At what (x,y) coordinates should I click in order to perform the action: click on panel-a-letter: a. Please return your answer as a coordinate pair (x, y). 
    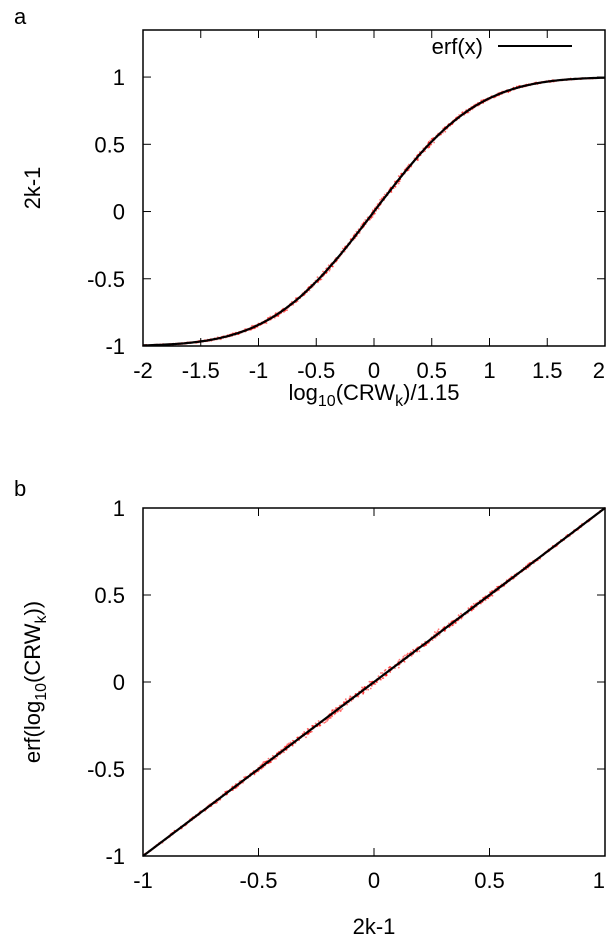
    Looking at the image, I should click on (20, 16).